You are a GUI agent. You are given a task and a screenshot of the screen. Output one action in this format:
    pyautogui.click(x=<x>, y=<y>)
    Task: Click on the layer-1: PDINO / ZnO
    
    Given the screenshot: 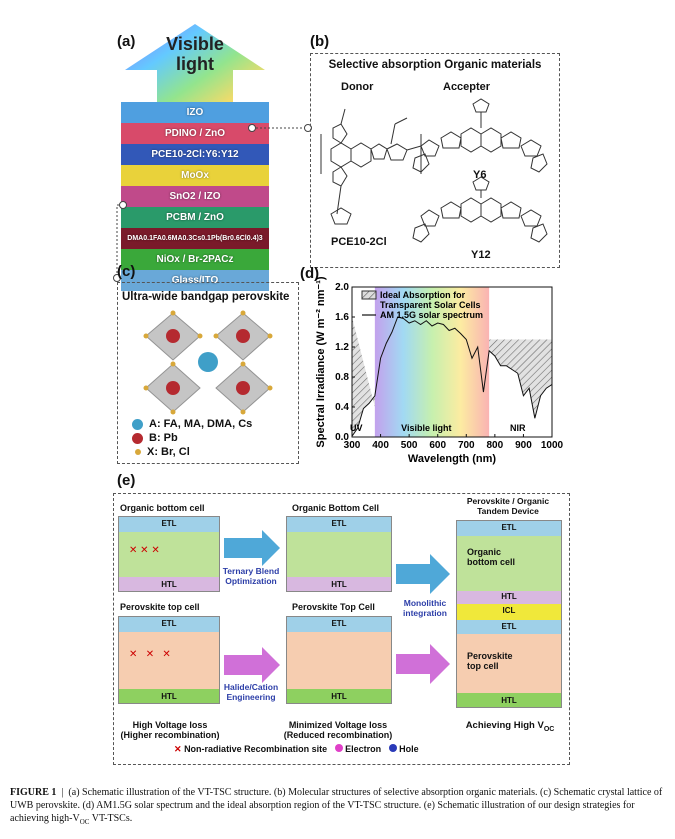 What is the action you would take?
    pyautogui.click(x=195, y=133)
    